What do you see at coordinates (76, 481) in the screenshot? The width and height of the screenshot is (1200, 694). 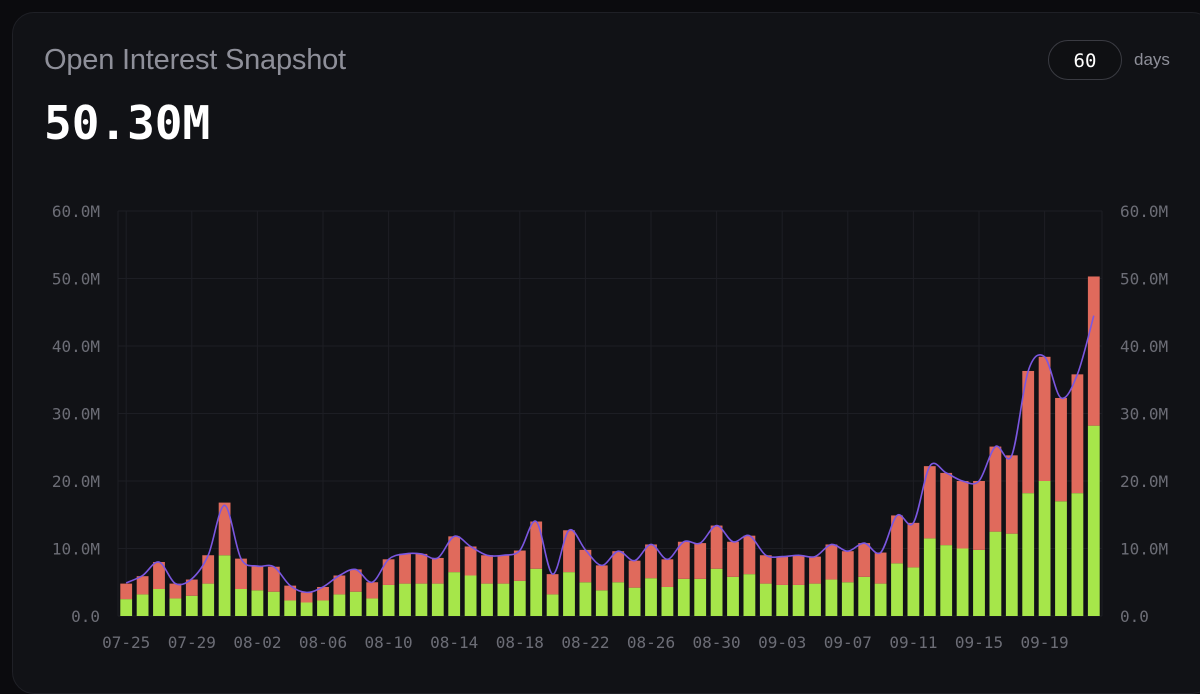 I see `y-tick-left: 20.0M` at bounding box center [76, 481].